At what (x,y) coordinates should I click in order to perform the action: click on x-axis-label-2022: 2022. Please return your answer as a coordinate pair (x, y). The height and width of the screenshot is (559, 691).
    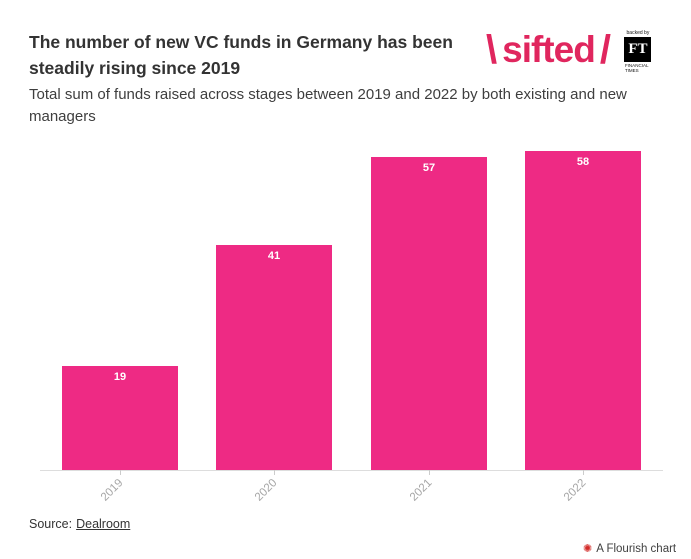
    Looking at the image, I should click on (575, 490).